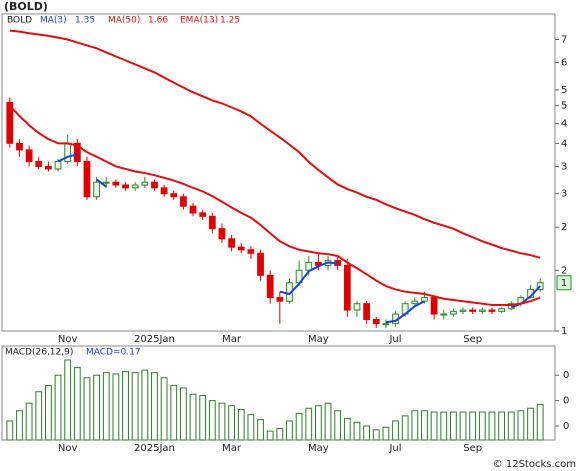 The height and width of the screenshot is (471, 580). Describe the element at coordinates (53, 21) in the screenshot. I see `legend-name: MA(3)` at that location.